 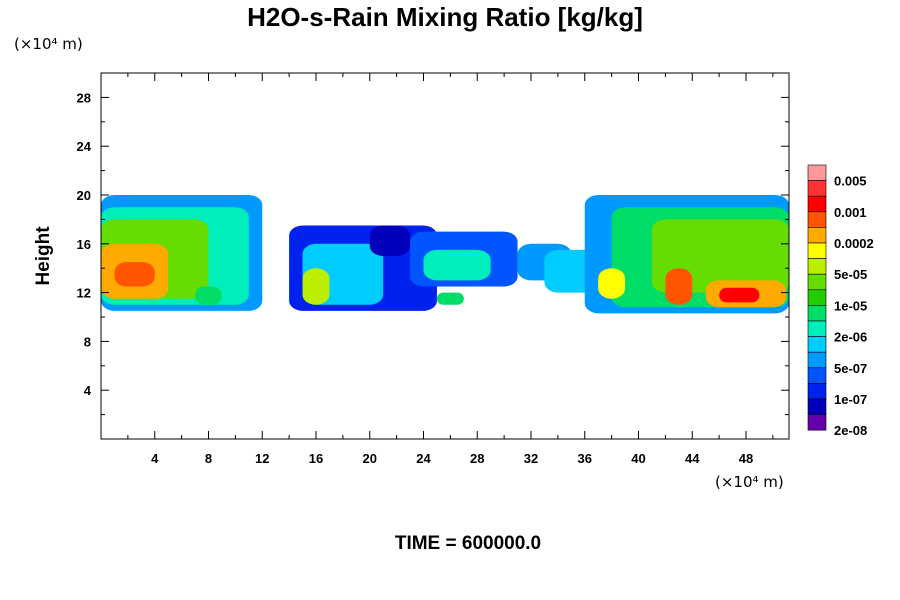 I want to click on y-tick-label: 16, so click(x=84, y=244).